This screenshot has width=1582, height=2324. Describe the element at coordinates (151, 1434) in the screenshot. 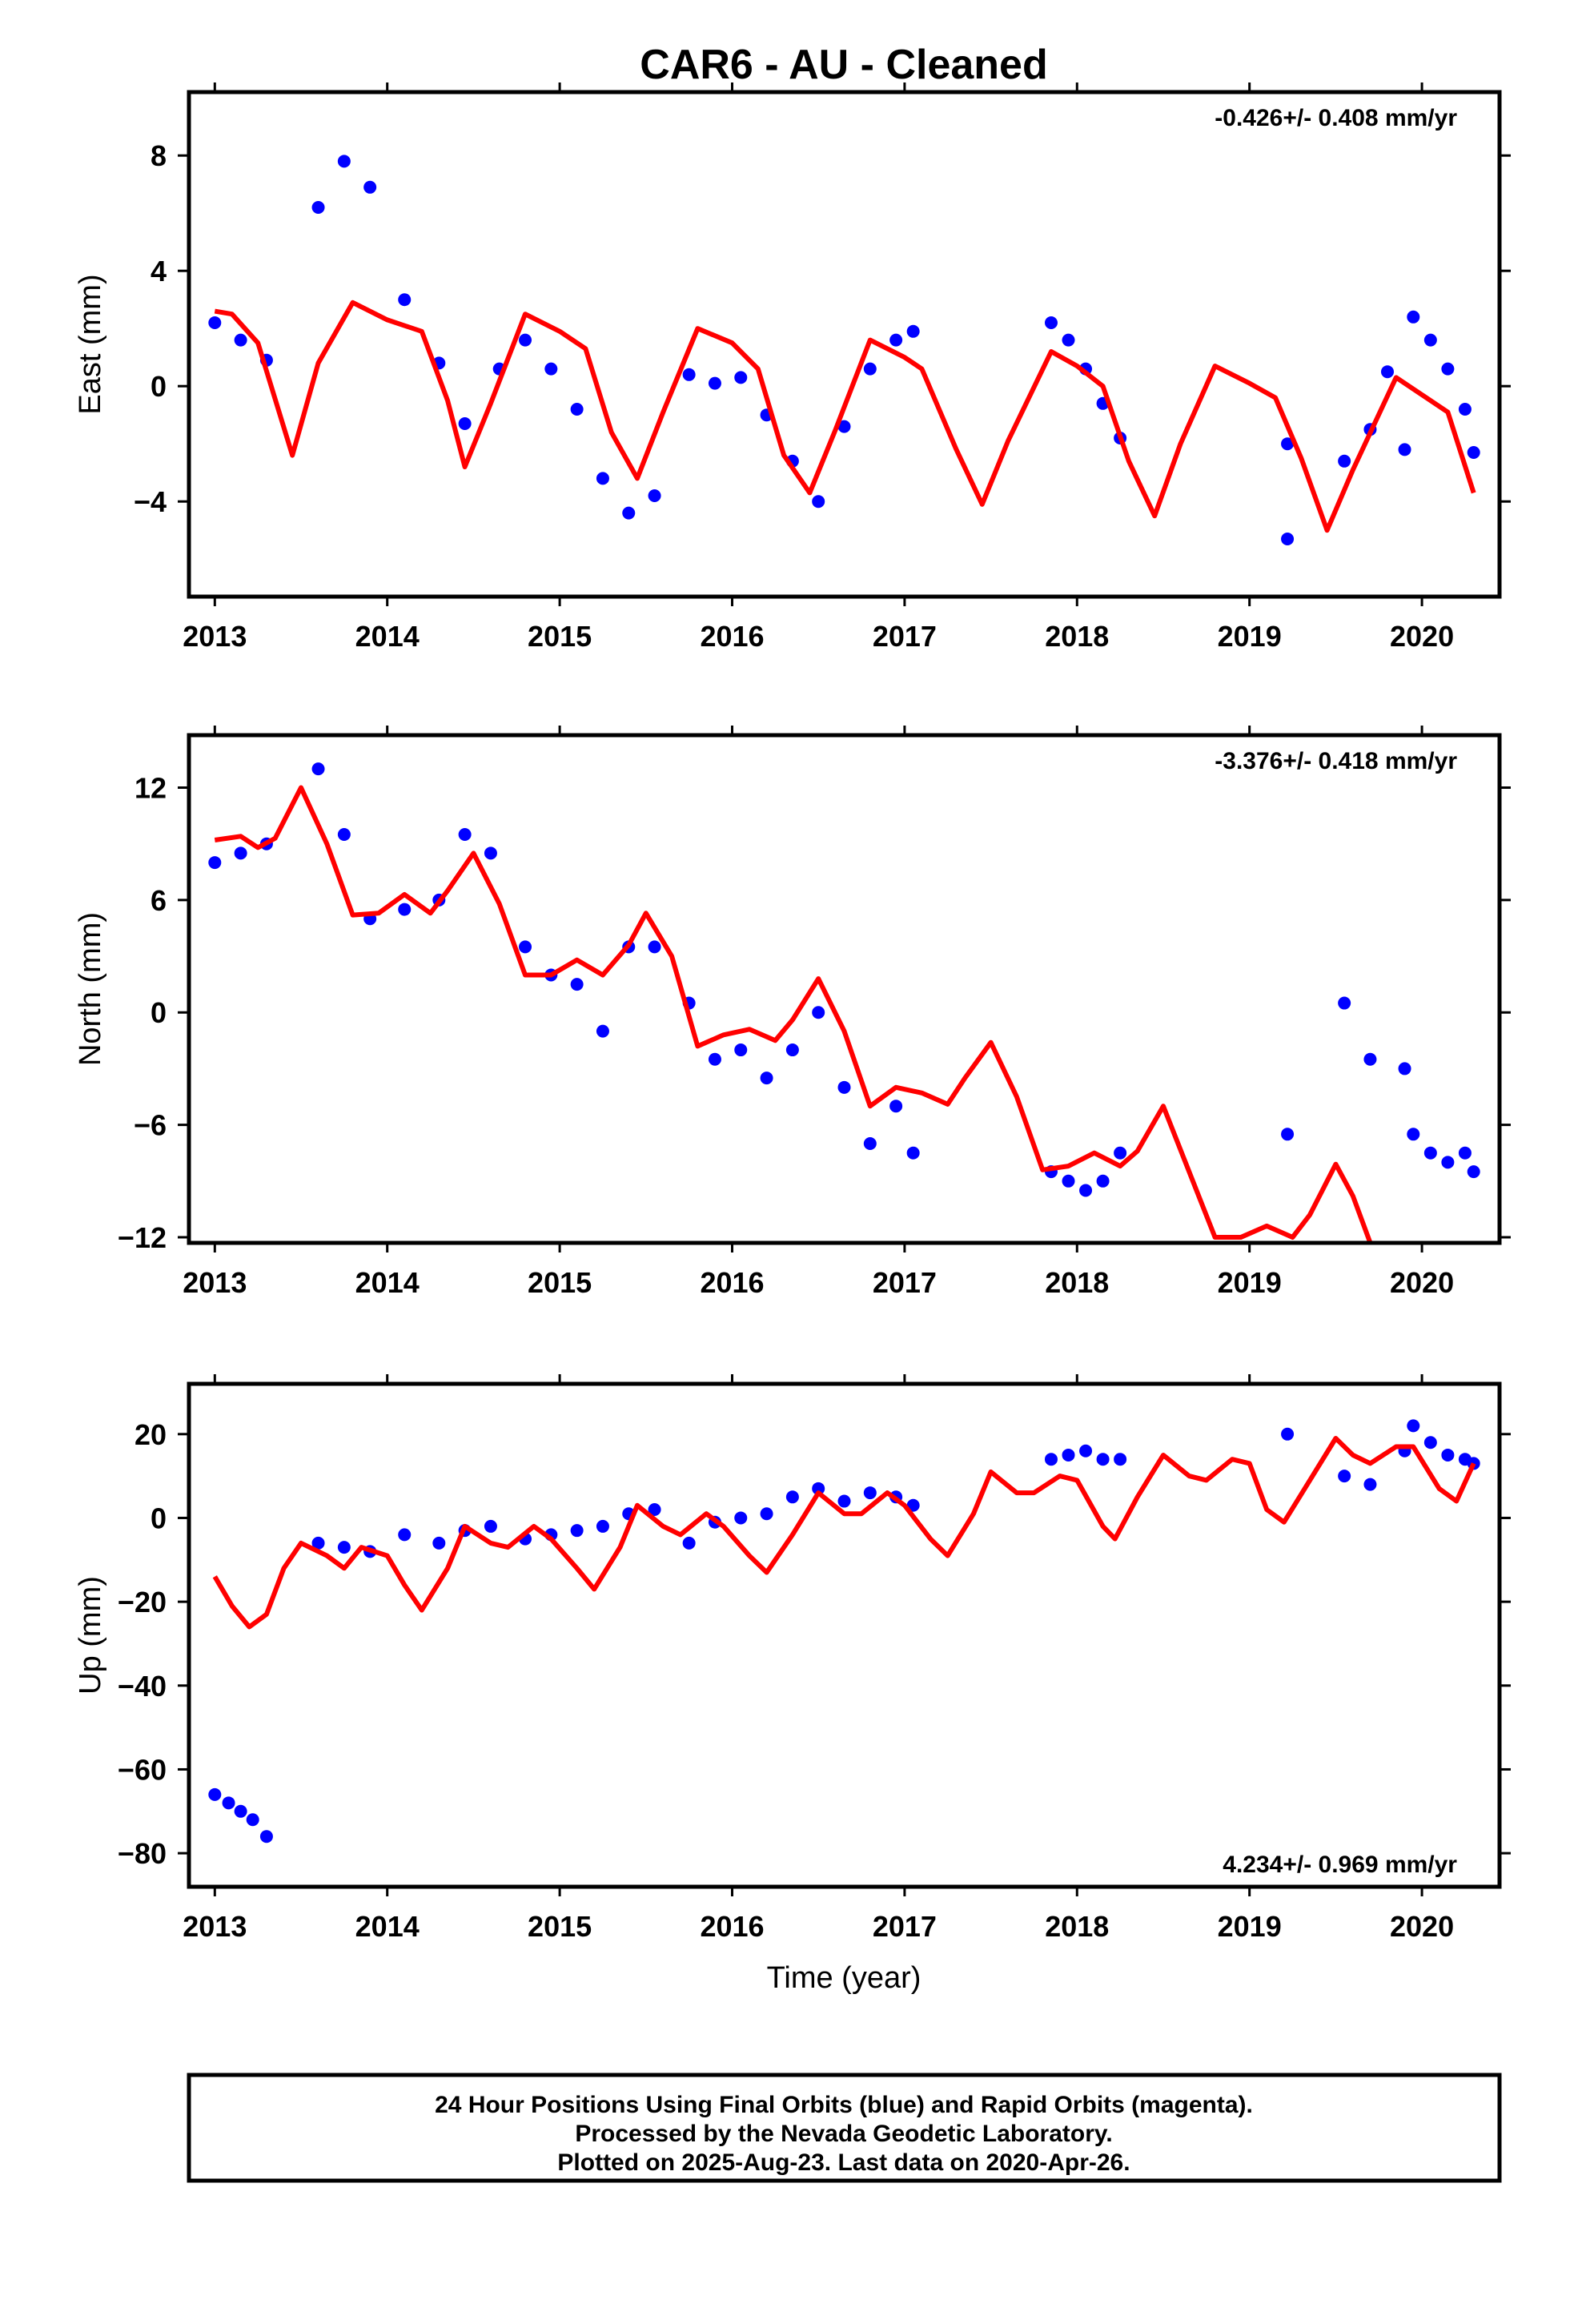

I see `y-tick-label: 20` at that location.